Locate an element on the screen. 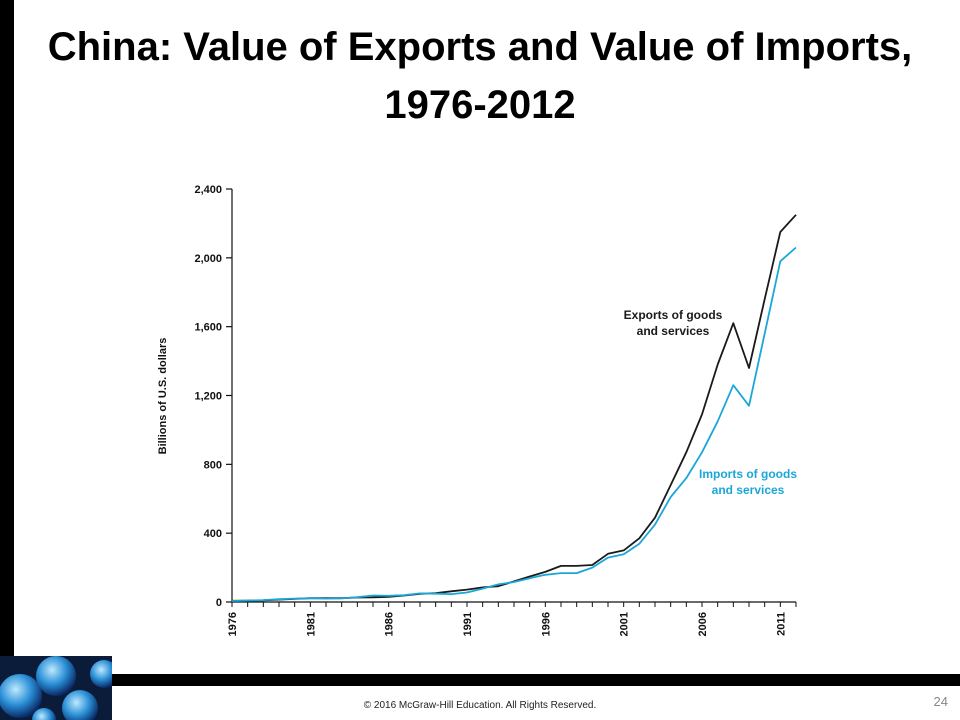 Image resolution: width=960 pixels, height=720 pixels. x-tick-label: 2001 is located at coordinates (625, 624).